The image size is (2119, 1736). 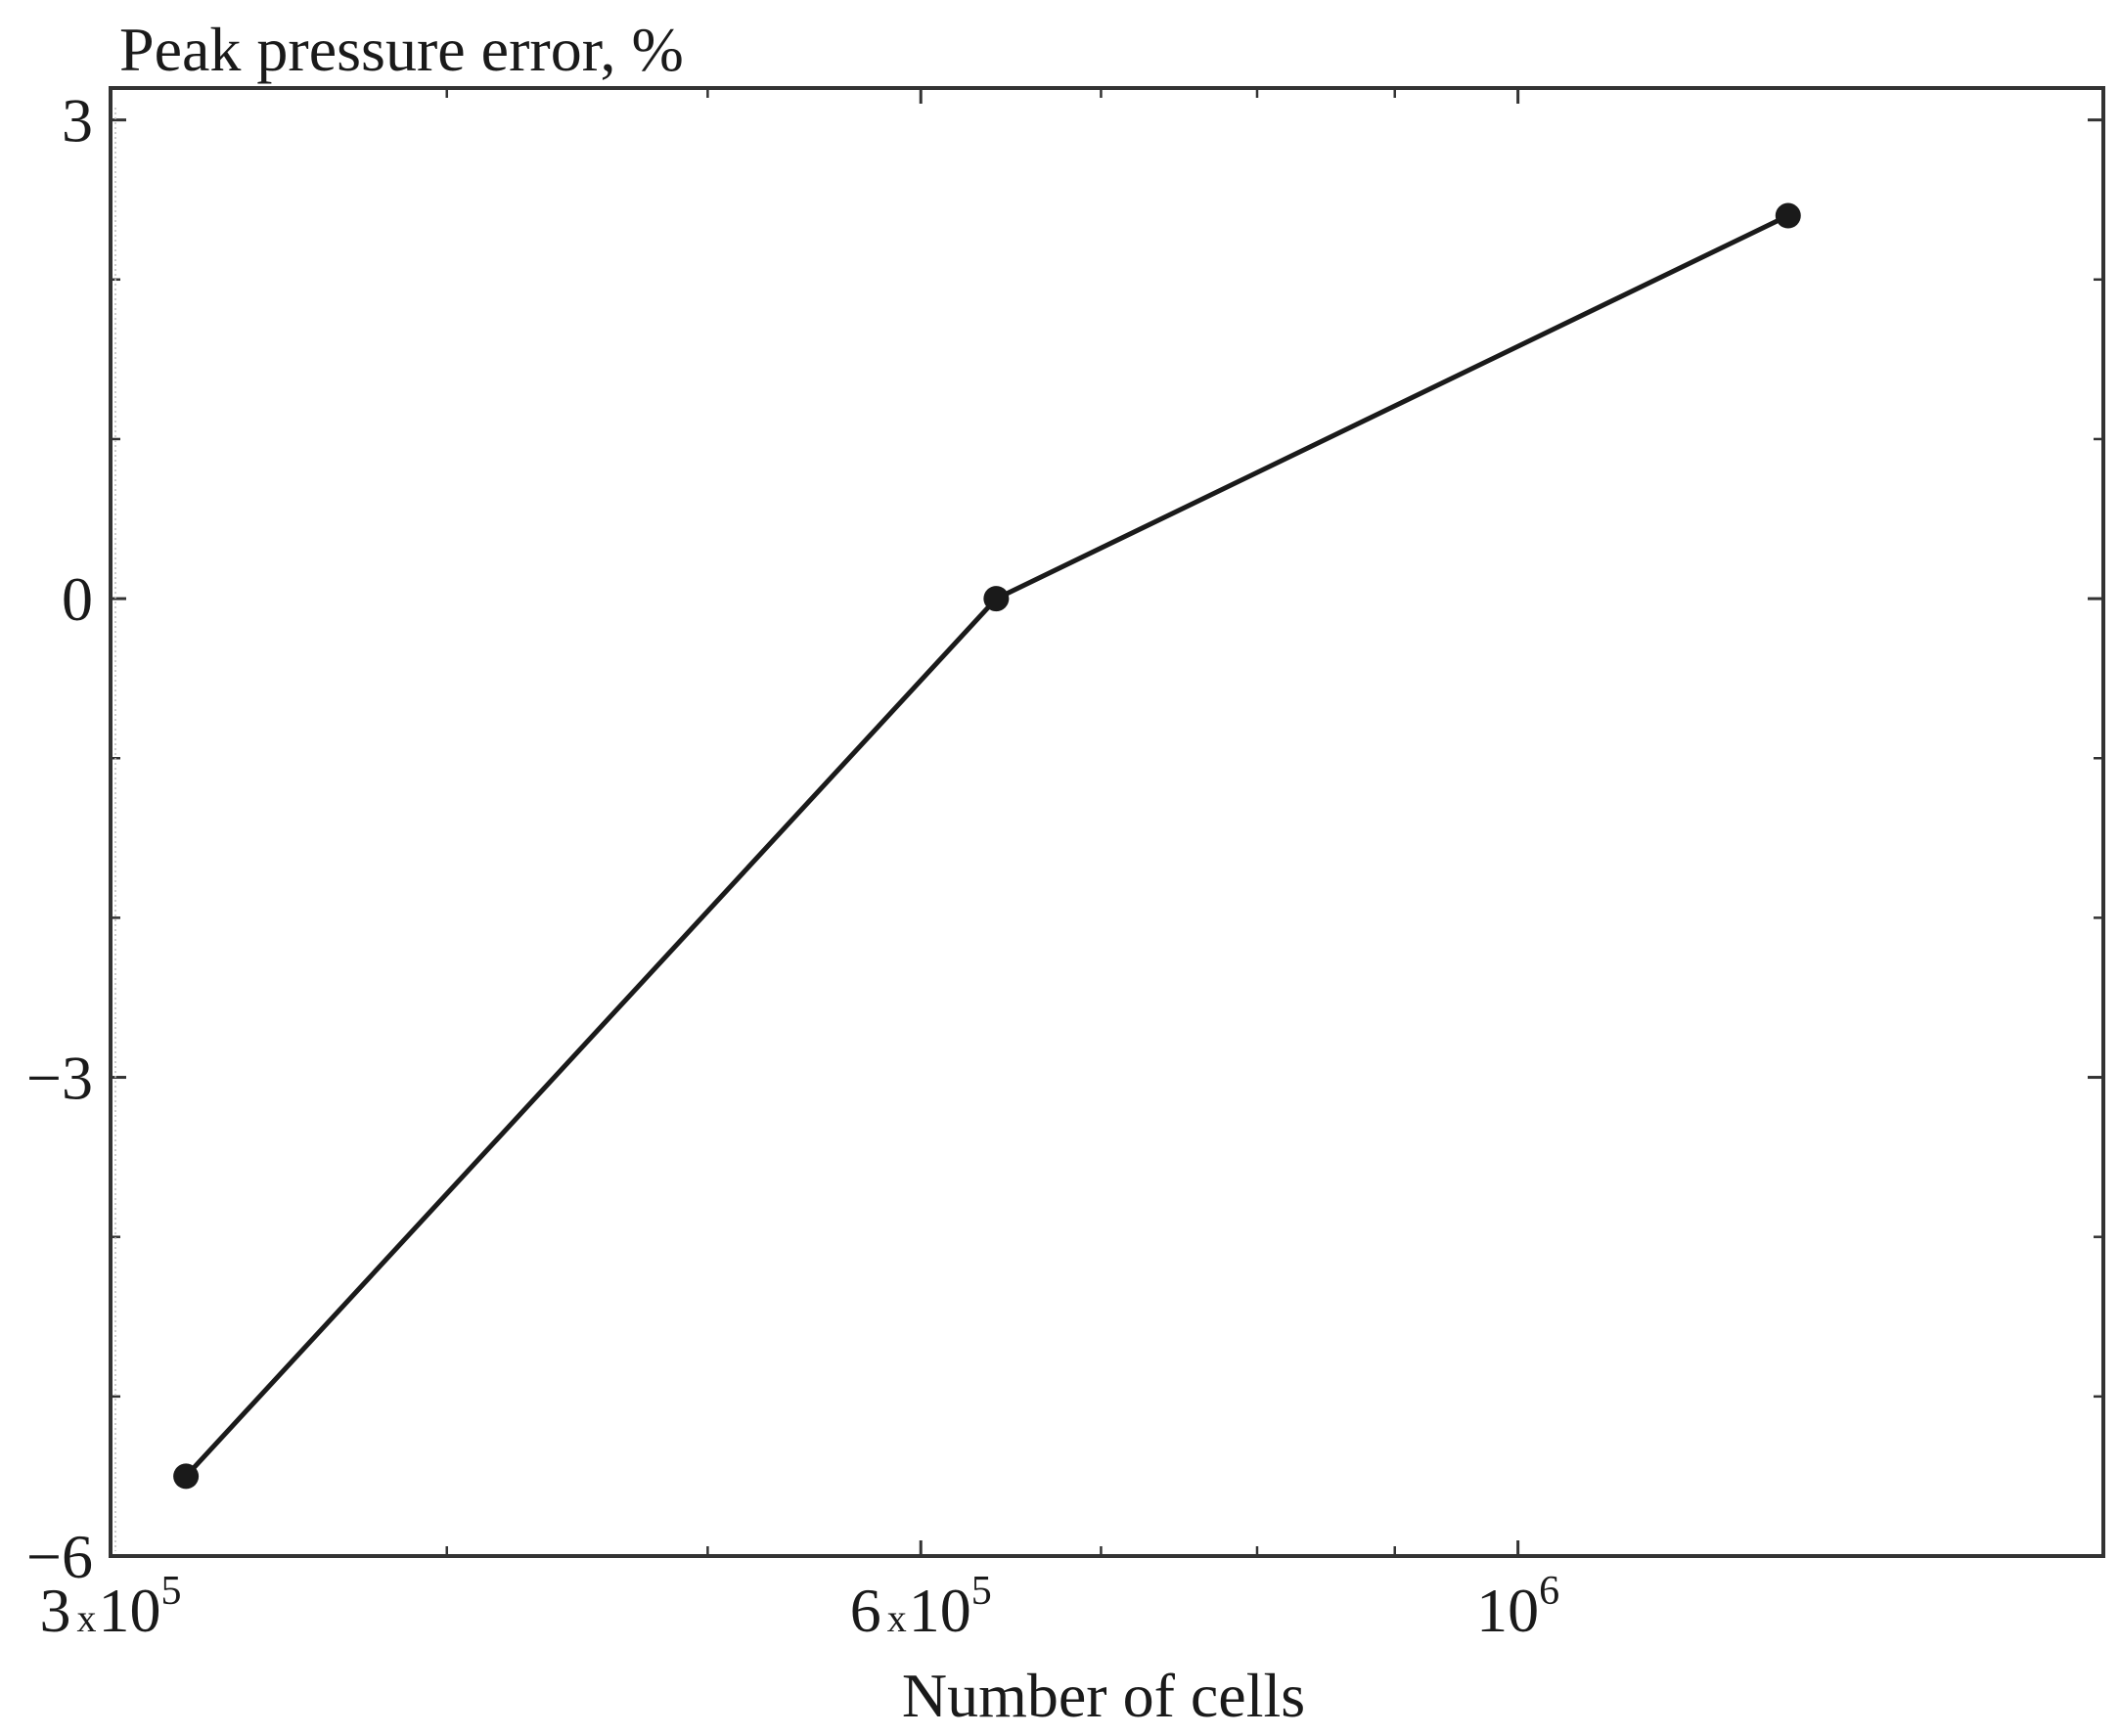 What do you see at coordinates (1549, 1592) in the screenshot?
I see `x-tick-exponent: 6` at bounding box center [1549, 1592].